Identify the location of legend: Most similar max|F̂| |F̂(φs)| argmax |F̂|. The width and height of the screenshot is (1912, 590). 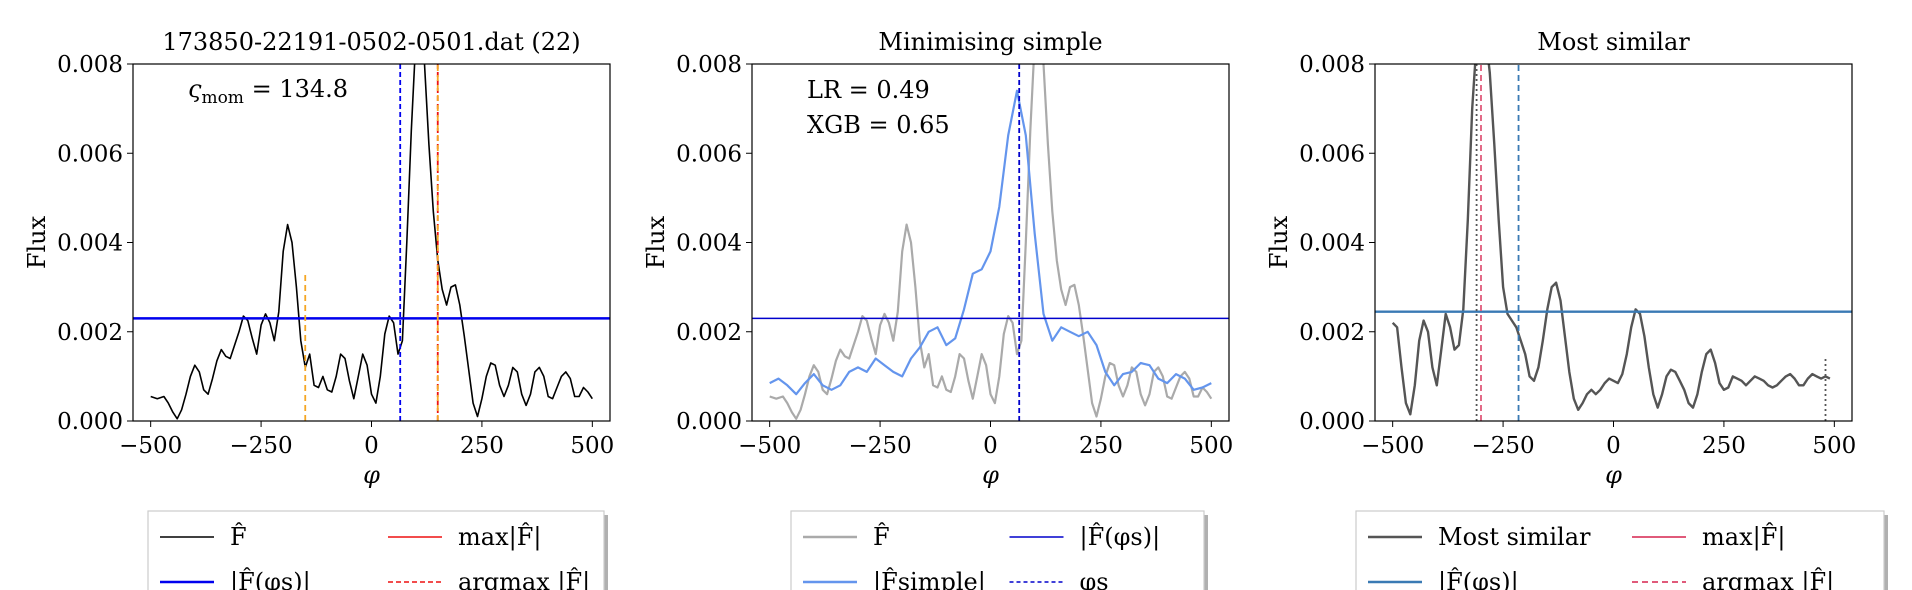
(1621, 550).